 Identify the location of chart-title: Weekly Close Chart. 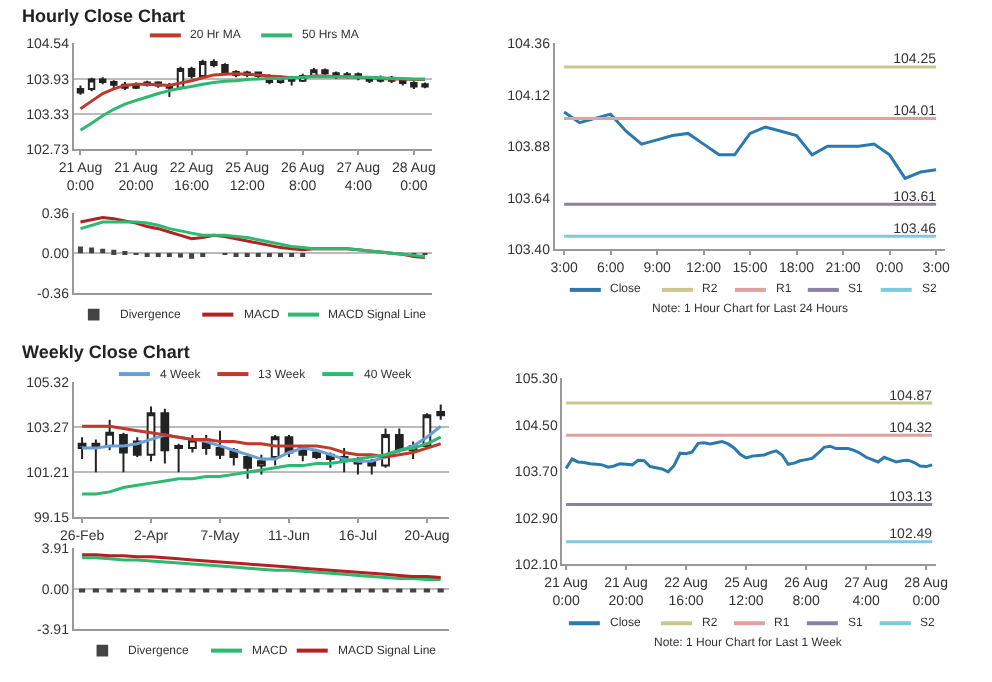
(106, 352).